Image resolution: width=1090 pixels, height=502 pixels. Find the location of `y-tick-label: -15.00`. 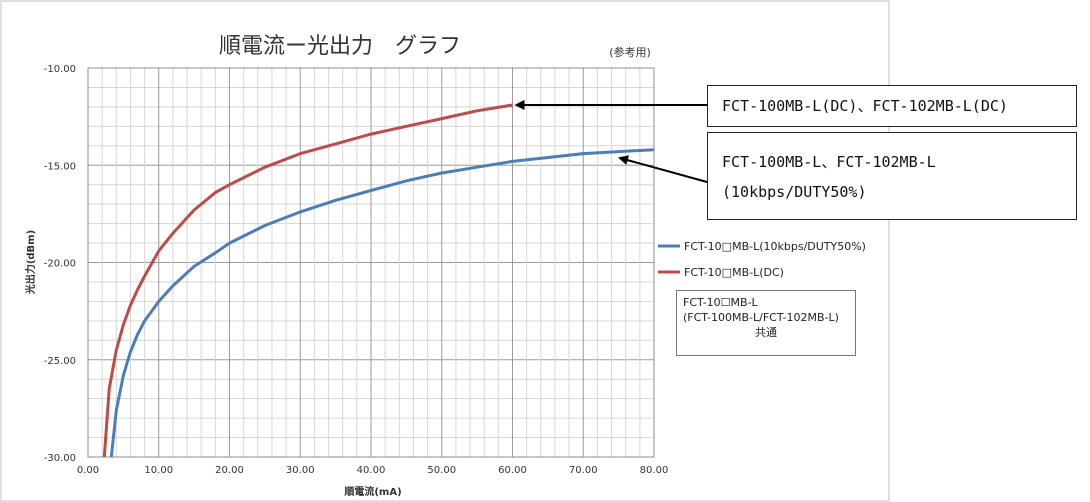

y-tick-label: -15.00 is located at coordinates (60, 166).